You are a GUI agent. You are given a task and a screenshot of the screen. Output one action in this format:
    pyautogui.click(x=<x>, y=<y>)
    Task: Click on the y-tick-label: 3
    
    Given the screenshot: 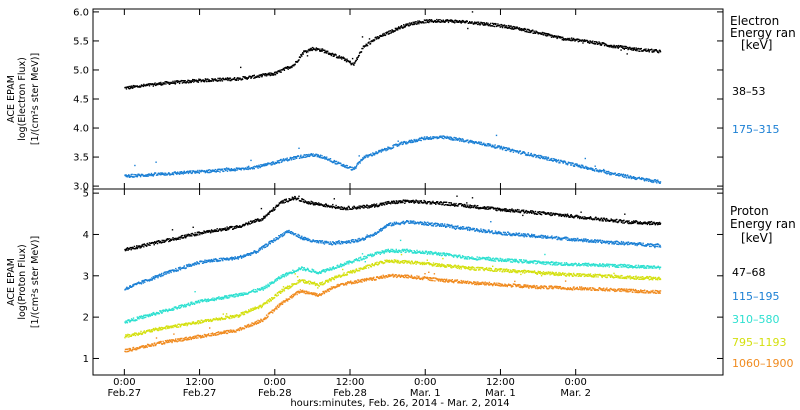 What is the action you would take?
    pyautogui.click(x=86, y=276)
    